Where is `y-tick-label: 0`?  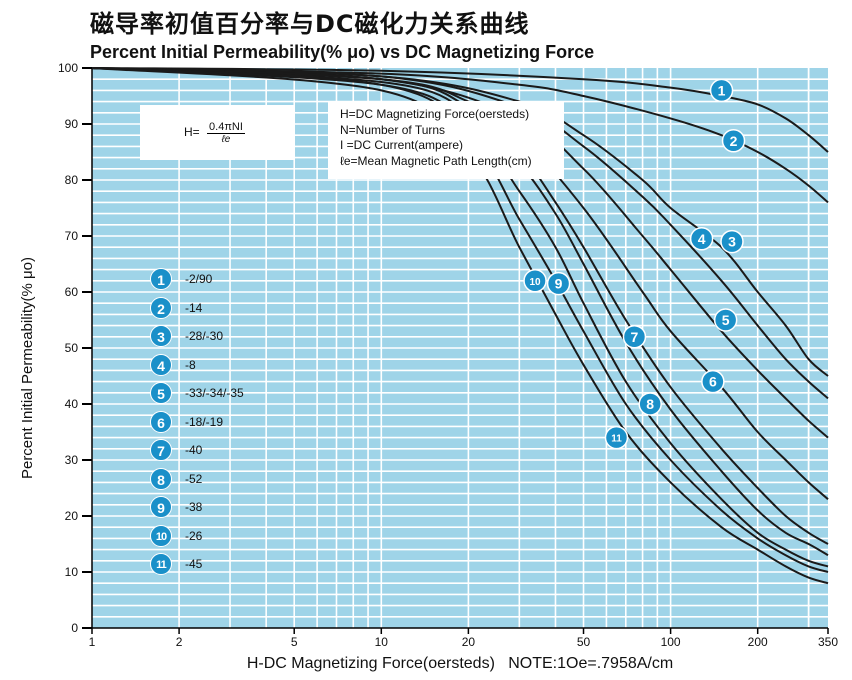
y-tick-label: 0 is located at coordinates (74, 628).